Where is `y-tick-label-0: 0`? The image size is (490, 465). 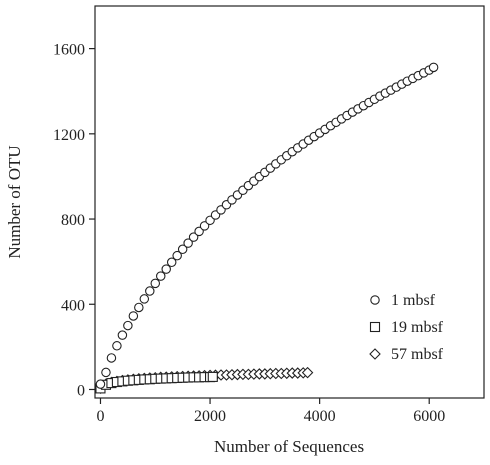 y-tick-label-0: 0 is located at coordinates (81, 390).